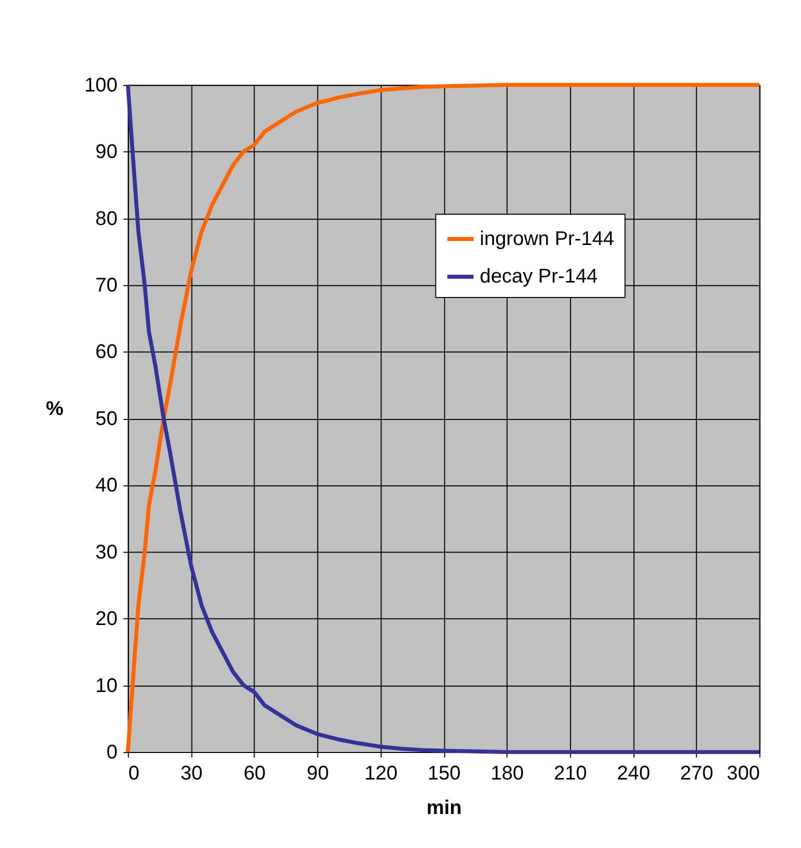  I want to click on y-tick-label: 70, so click(106, 285).